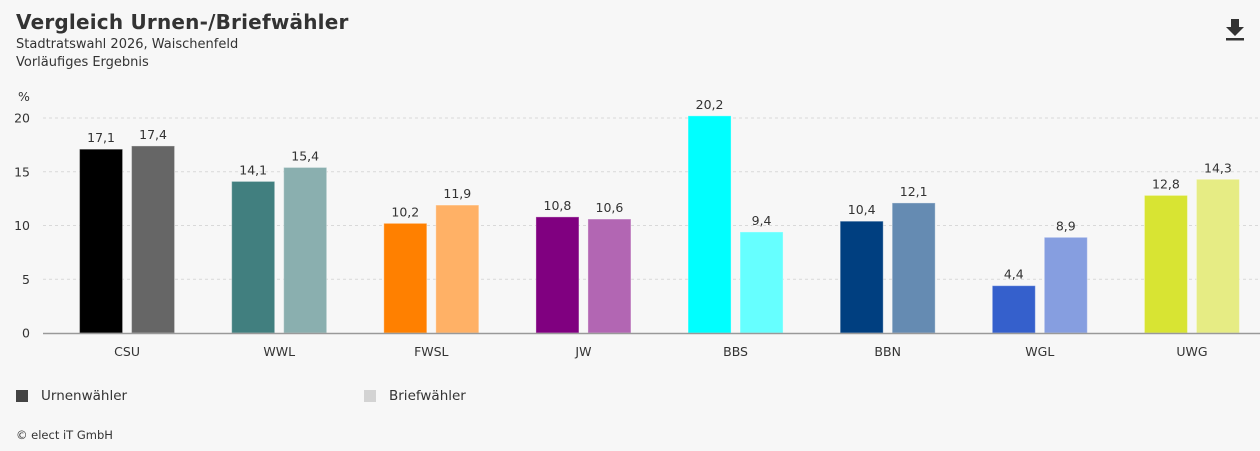 Image resolution: width=1260 pixels, height=451 pixels. I want to click on result-status: Vorläufiges Ergebnis, so click(82, 62).